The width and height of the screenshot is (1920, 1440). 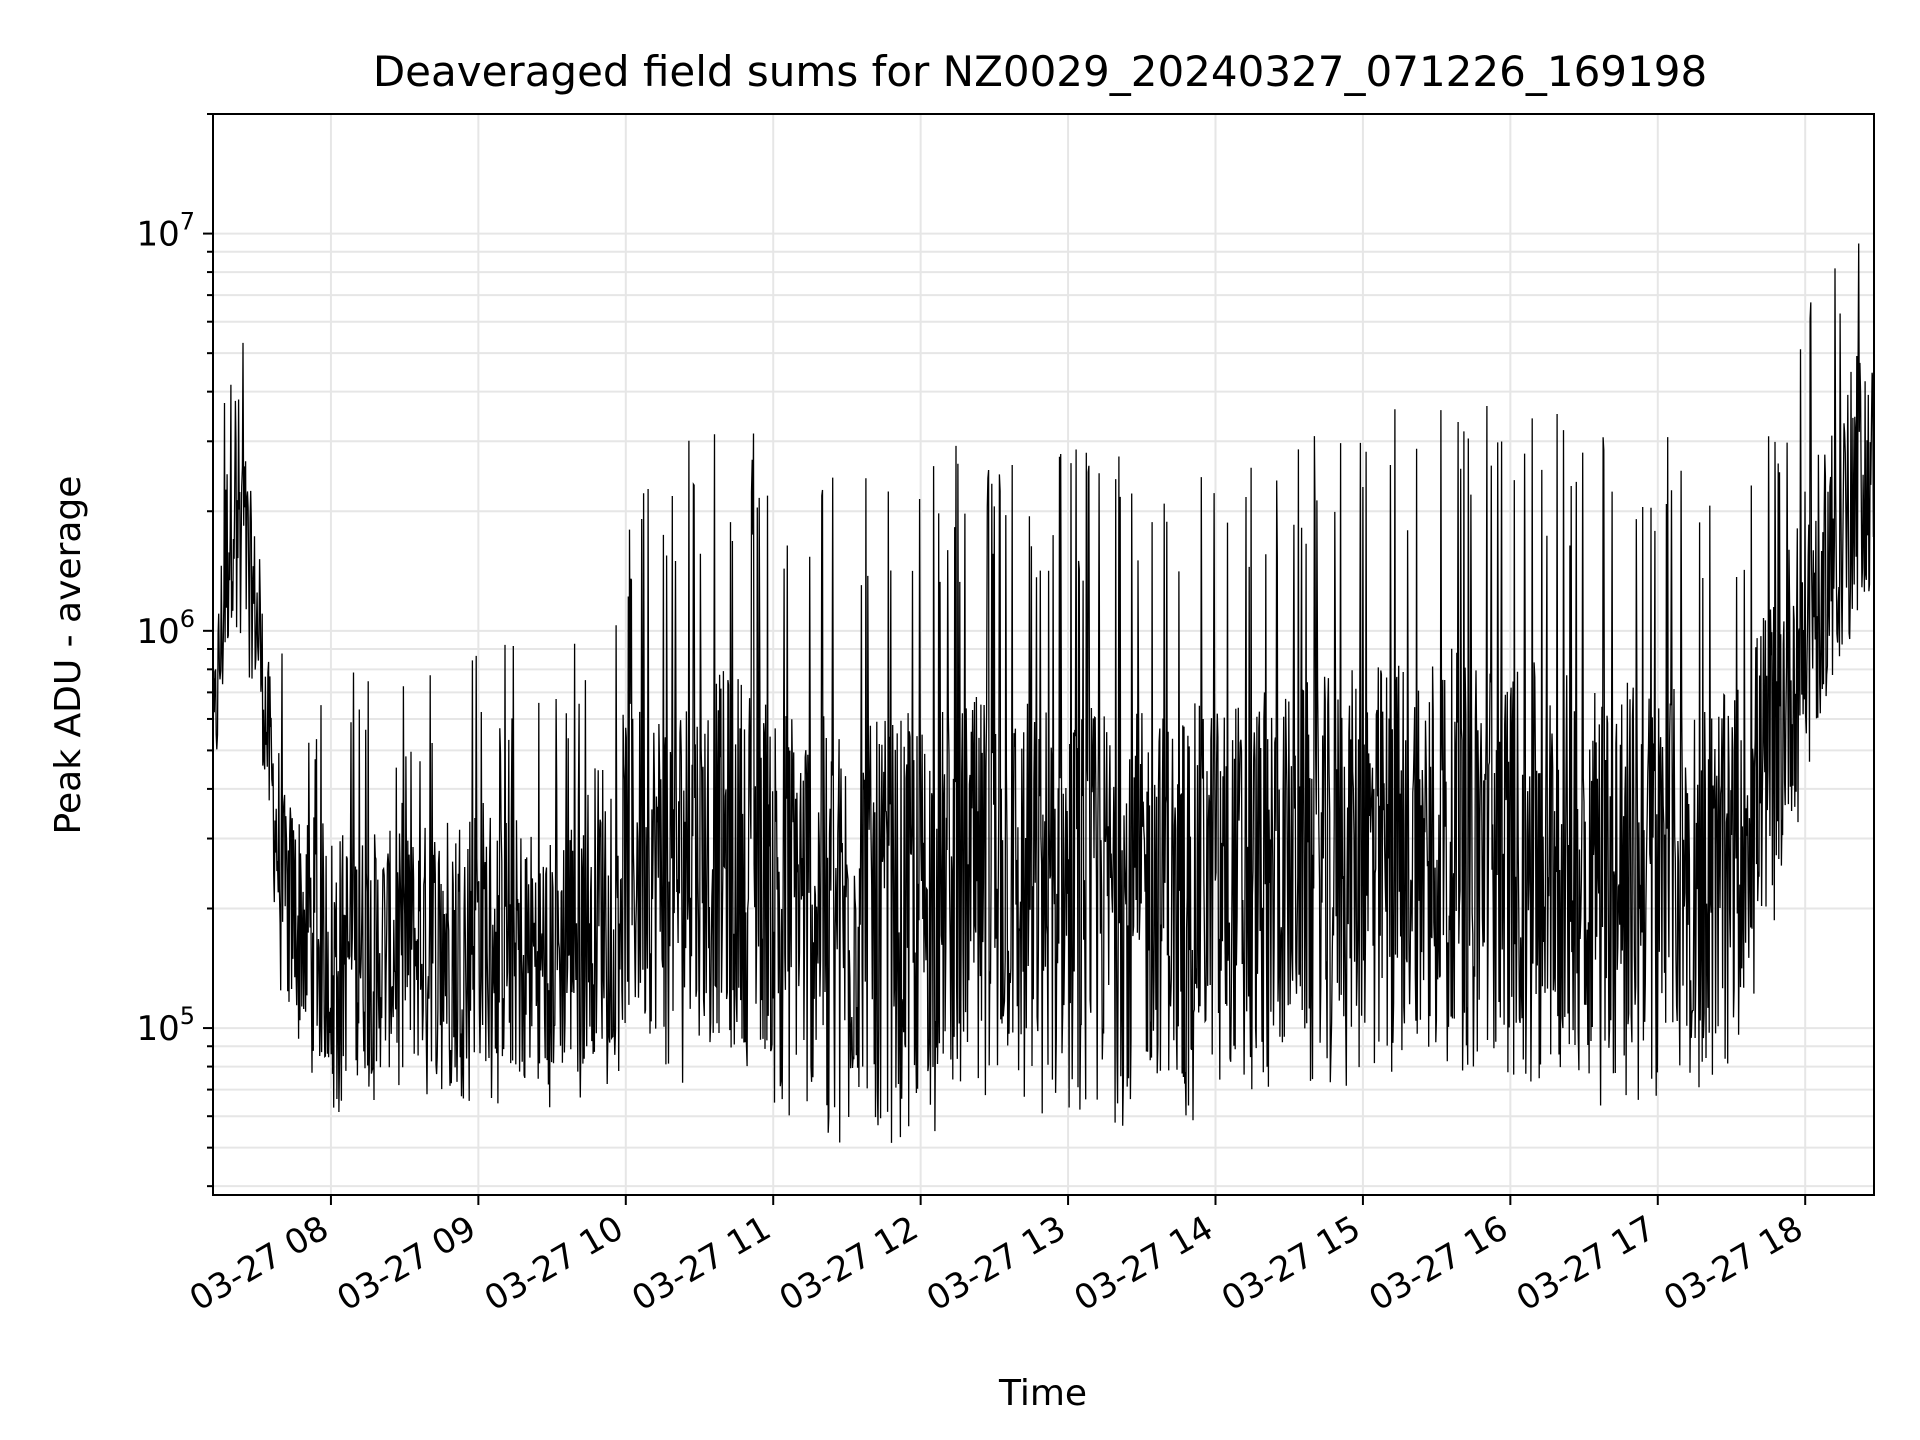 What do you see at coordinates (165, 1025) in the screenshot?
I see `y-tick-label: 10⁵` at bounding box center [165, 1025].